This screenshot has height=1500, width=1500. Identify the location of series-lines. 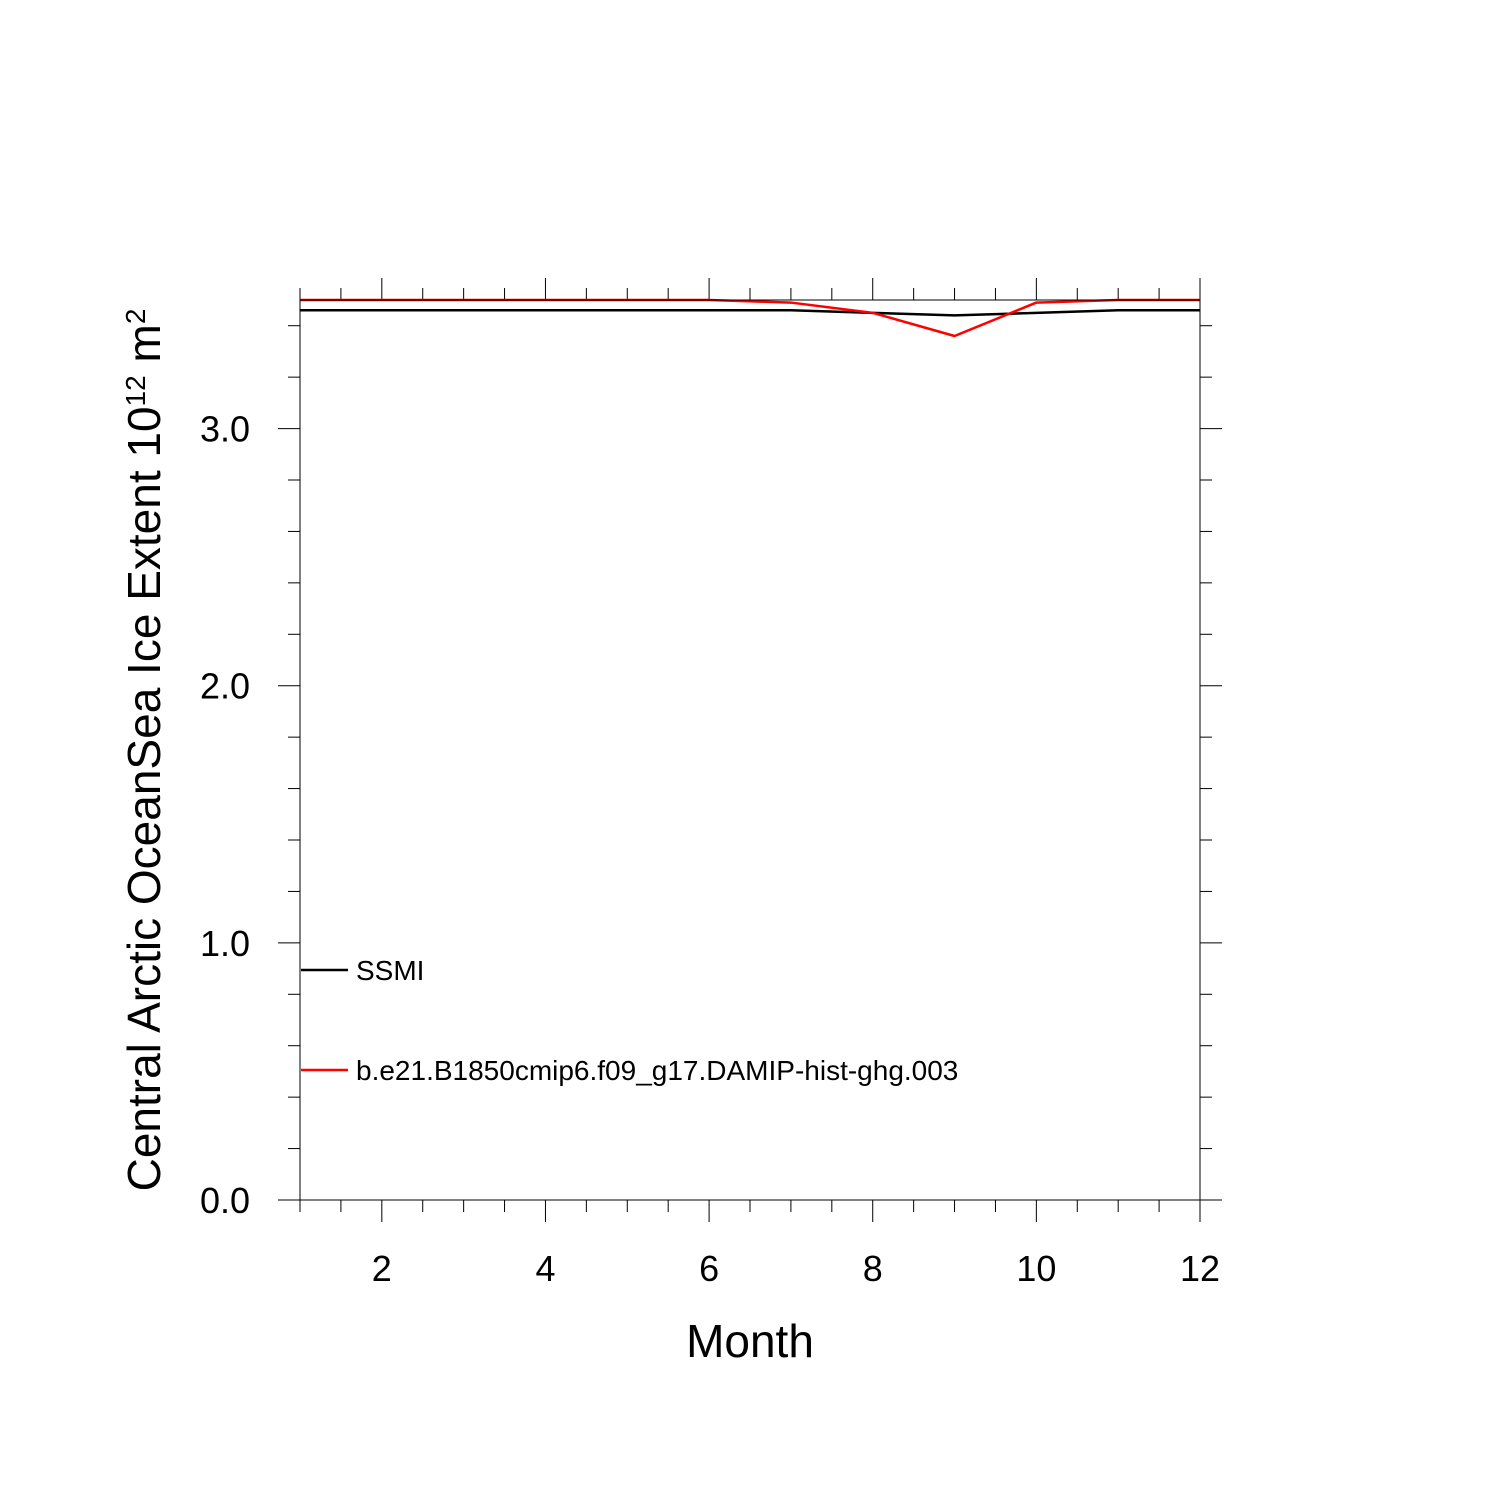
(750, 318).